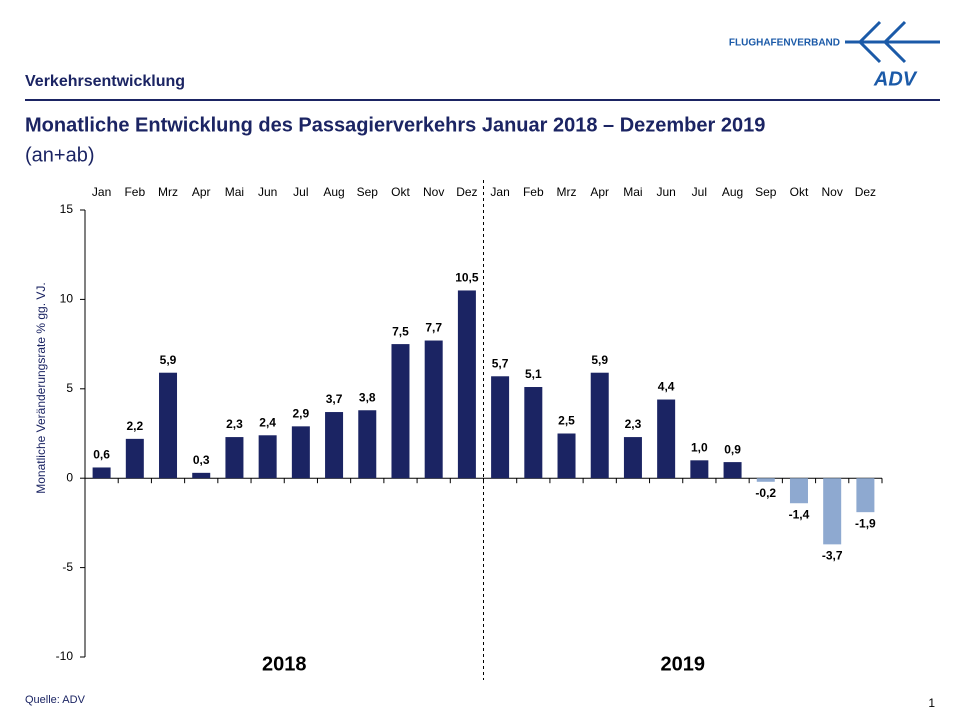 Image resolution: width=960 pixels, height=725 pixels. What do you see at coordinates (67, 299) in the screenshot?
I see `y-tick-label: 10` at bounding box center [67, 299].